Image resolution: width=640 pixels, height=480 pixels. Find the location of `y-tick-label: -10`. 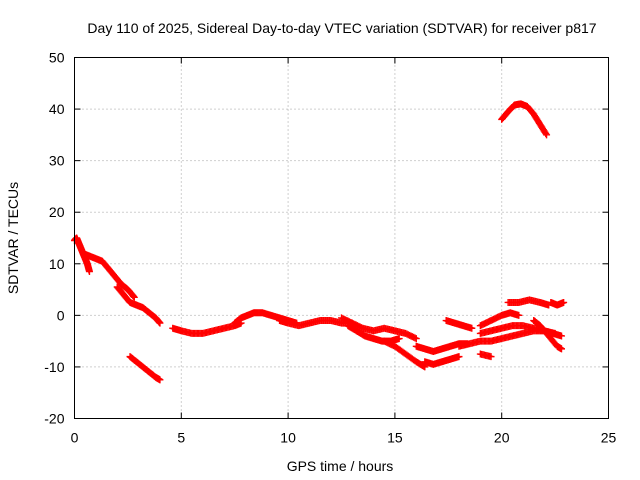

y-tick-label: -10 is located at coordinates (54, 367).